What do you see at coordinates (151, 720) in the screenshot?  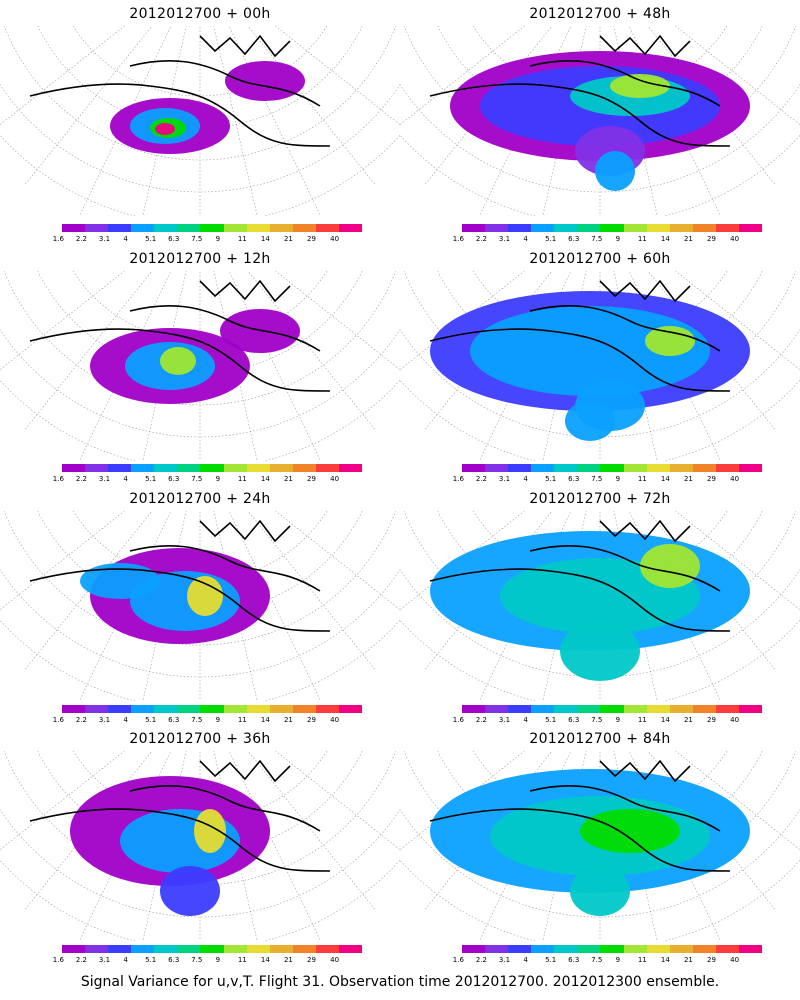 I see `colorbar-label: 5.1` at bounding box center [151, 720].